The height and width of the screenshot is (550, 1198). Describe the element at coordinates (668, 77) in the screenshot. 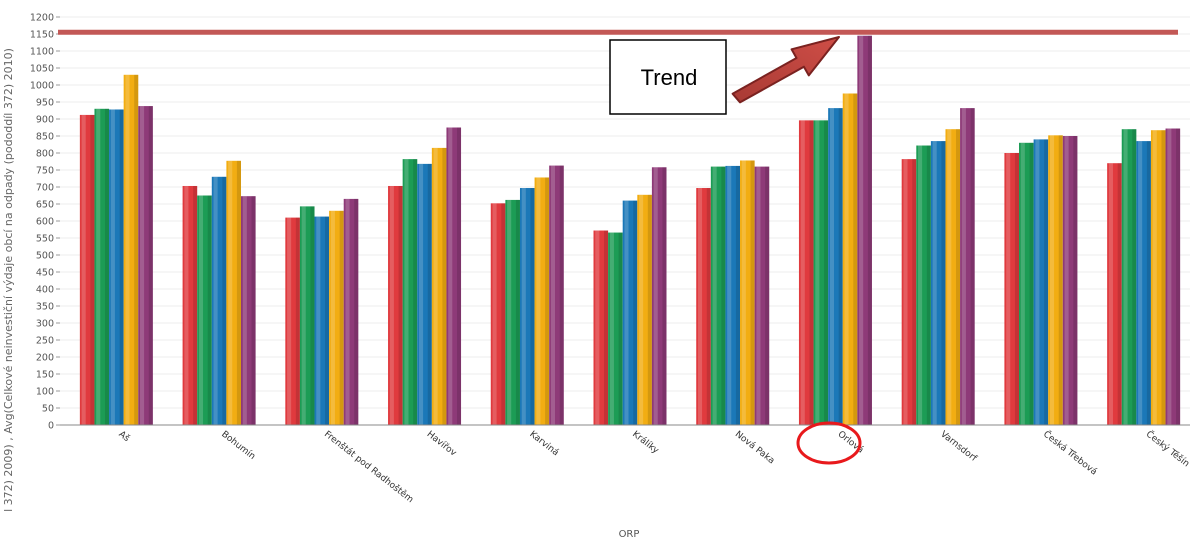

I see `trend-label-box` at that location.